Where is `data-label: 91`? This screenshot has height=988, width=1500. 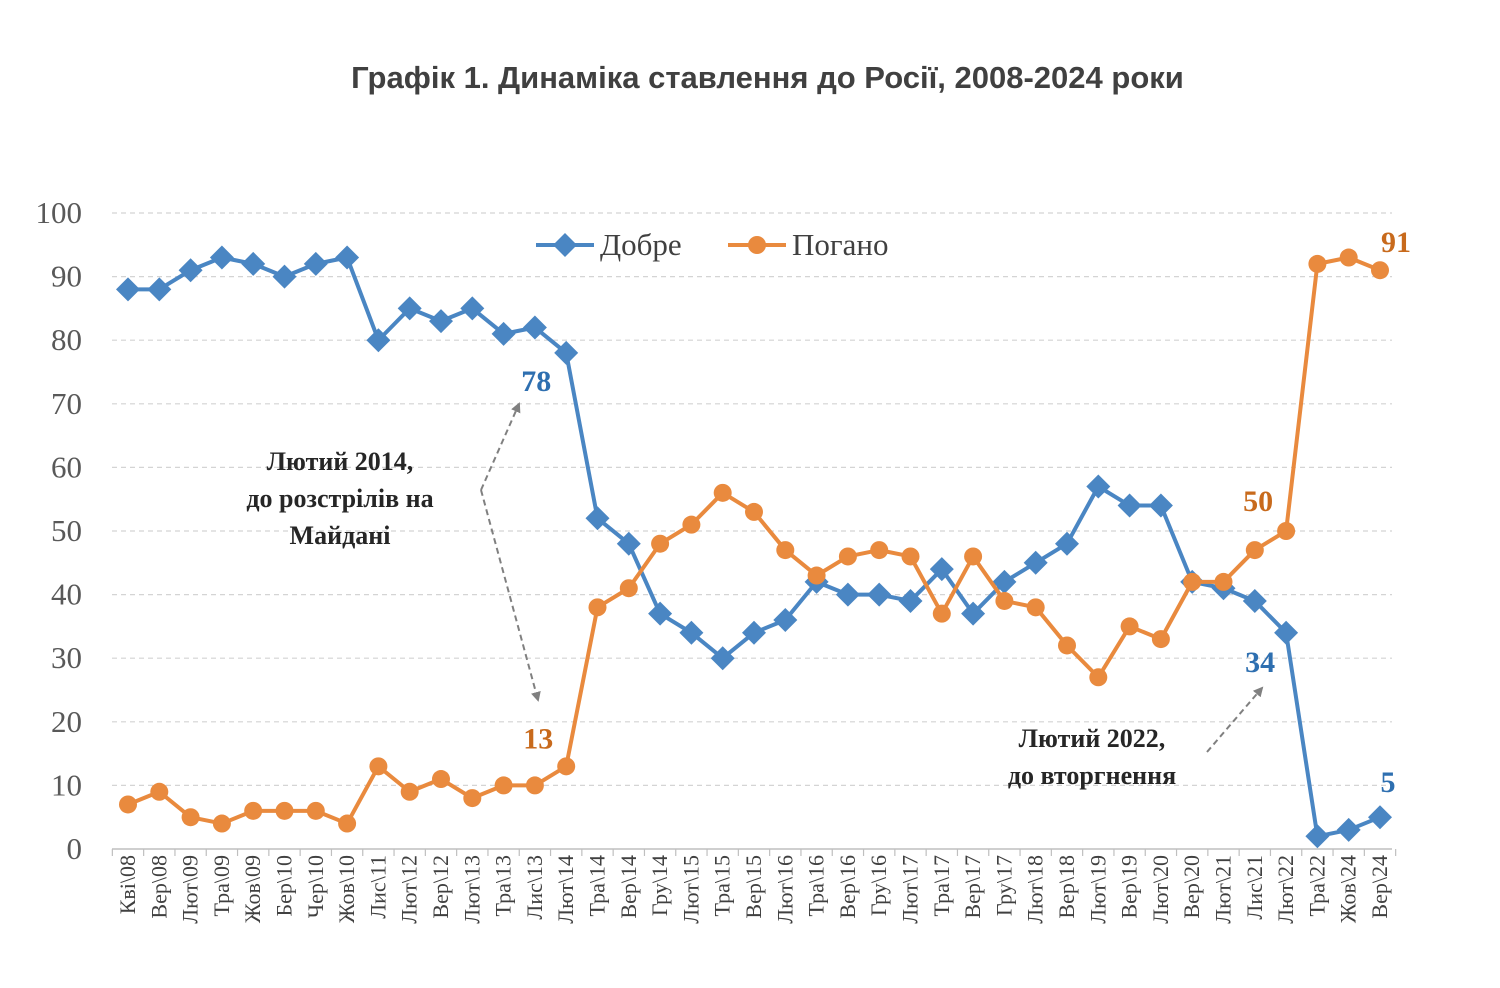
data-label: 91 is located at coordinates (1396, 242).